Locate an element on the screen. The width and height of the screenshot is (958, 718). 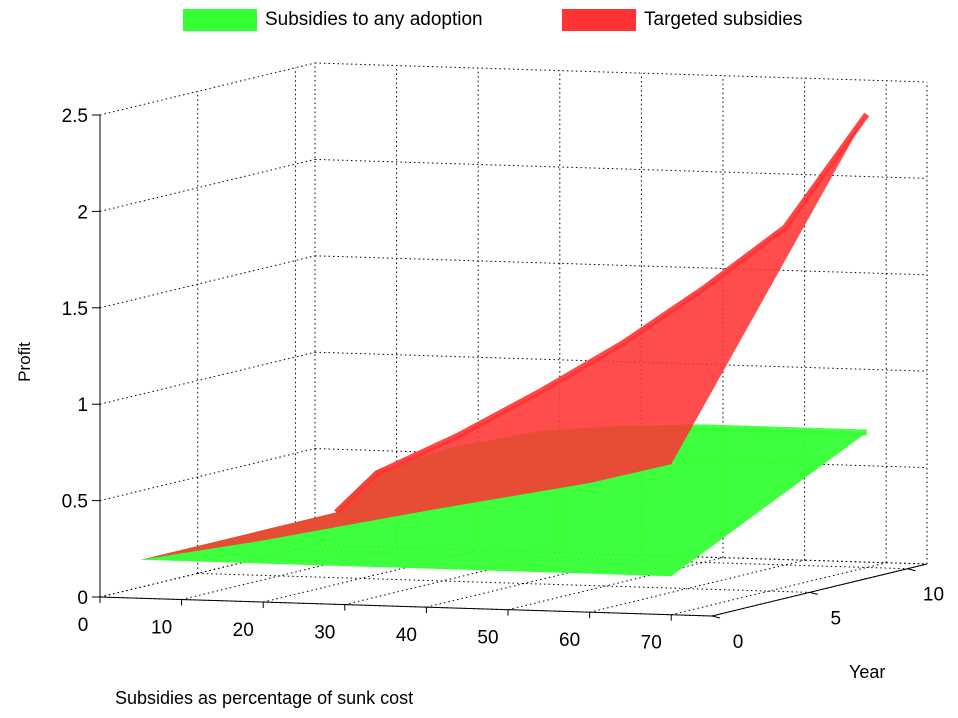
legend-item-targeted: Targeted subsidies is located at coordinates (682, 20).